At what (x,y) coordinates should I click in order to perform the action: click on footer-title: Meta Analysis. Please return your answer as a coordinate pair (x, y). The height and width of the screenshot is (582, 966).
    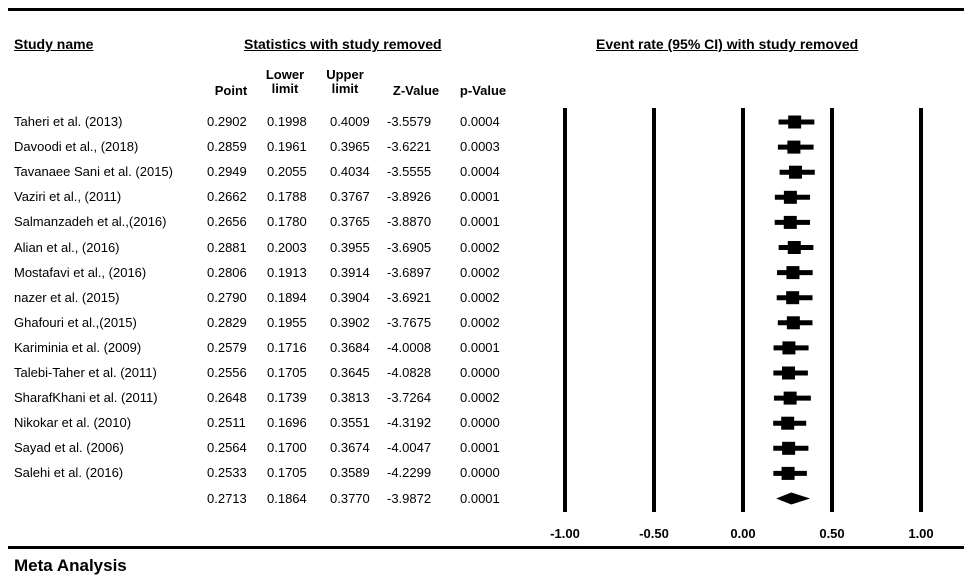
    Looking at the image, I should click on (70, 565).